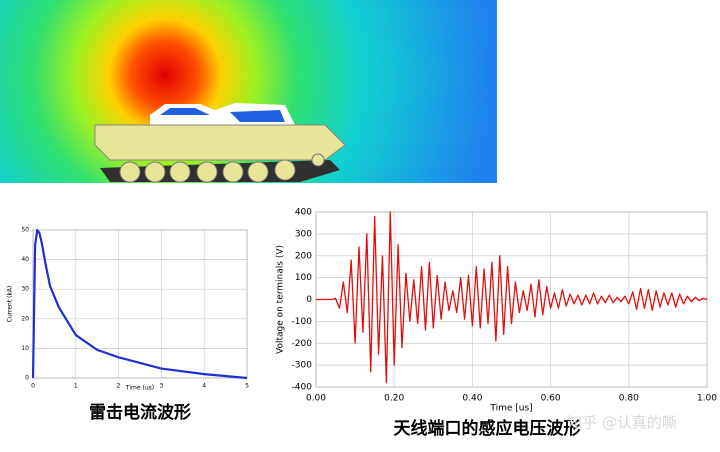 The height and width of the screenshot is (452, 720). What do you see at coordinates (25, 259) in the screenshot?
I see `y-tick-label: 40` at bounding box center [25, 259].